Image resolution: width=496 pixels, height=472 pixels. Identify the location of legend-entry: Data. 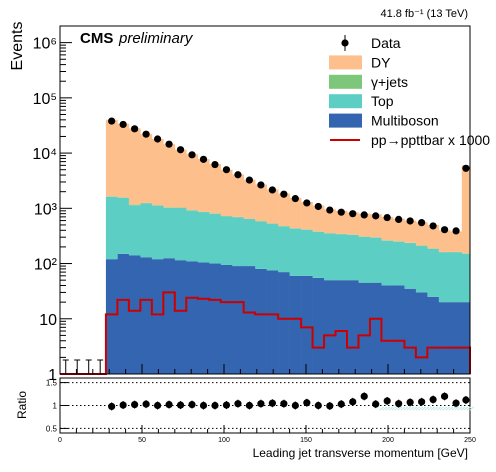
(371, 43).